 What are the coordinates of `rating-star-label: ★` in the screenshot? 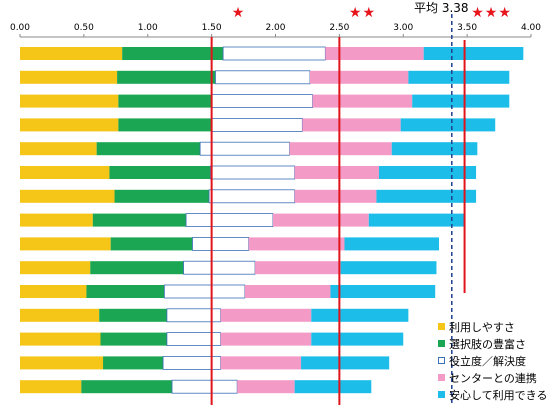 It's located at (238, 13).